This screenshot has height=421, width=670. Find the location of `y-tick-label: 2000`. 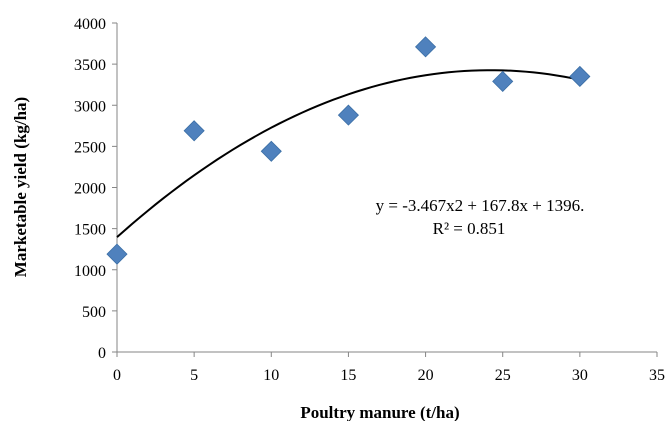

y-tick-label: 2000 is located at coordinates (90, 189).